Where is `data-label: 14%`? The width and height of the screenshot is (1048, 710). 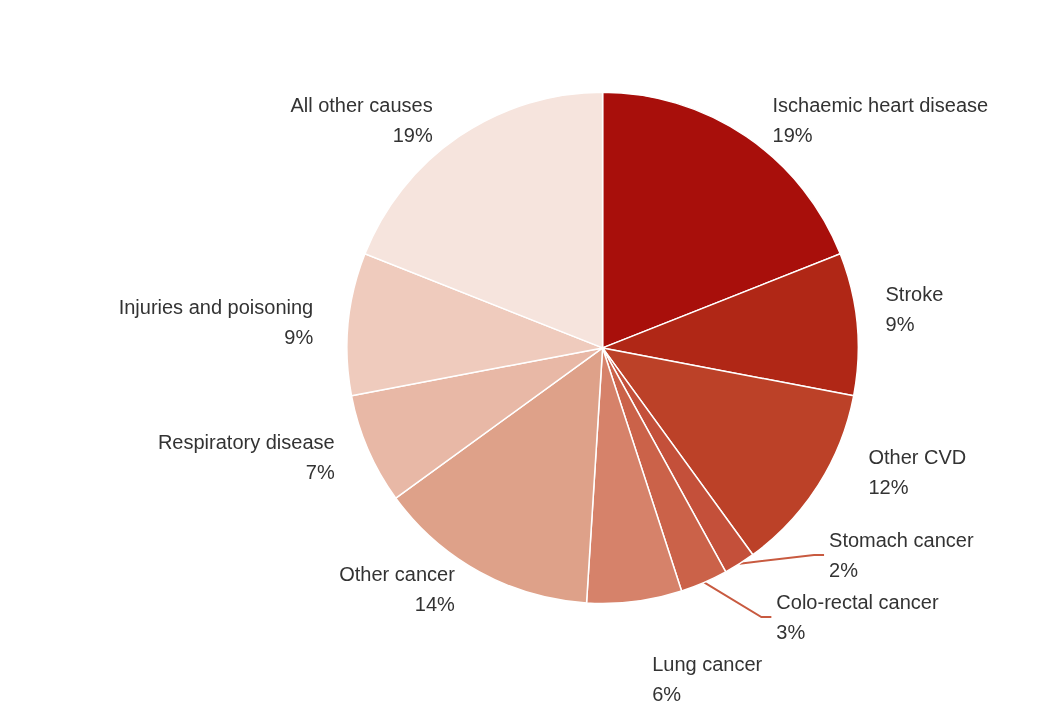
data-label: 14% is located at coordinates (435, 604).